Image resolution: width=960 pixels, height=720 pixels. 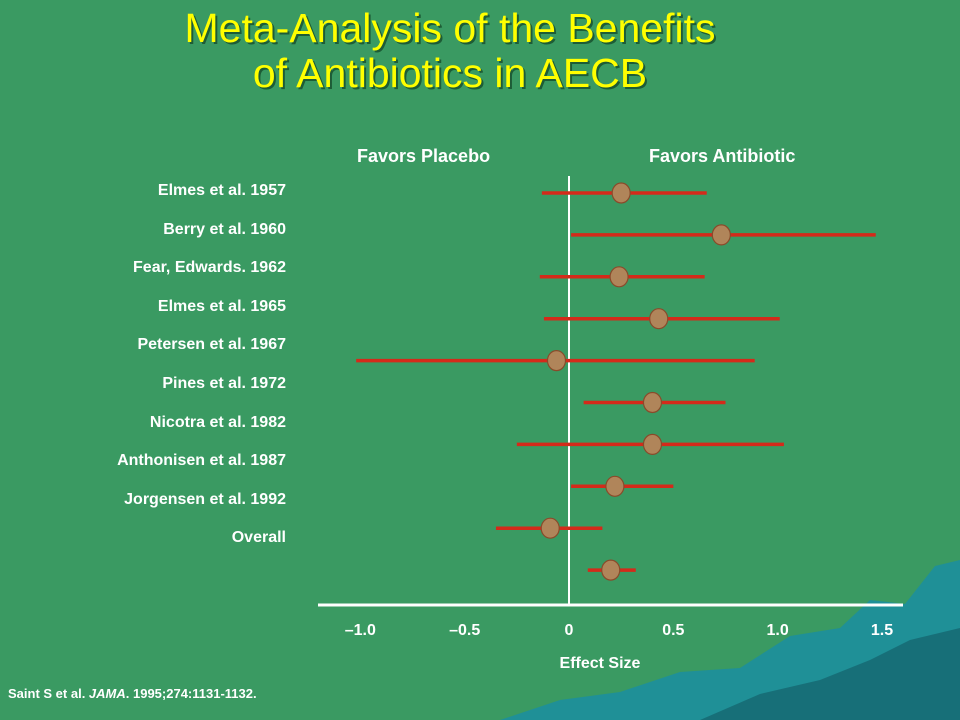 I want to click on citation-rest: . 1995;274:1131-1132., so click(x=191, y=693).